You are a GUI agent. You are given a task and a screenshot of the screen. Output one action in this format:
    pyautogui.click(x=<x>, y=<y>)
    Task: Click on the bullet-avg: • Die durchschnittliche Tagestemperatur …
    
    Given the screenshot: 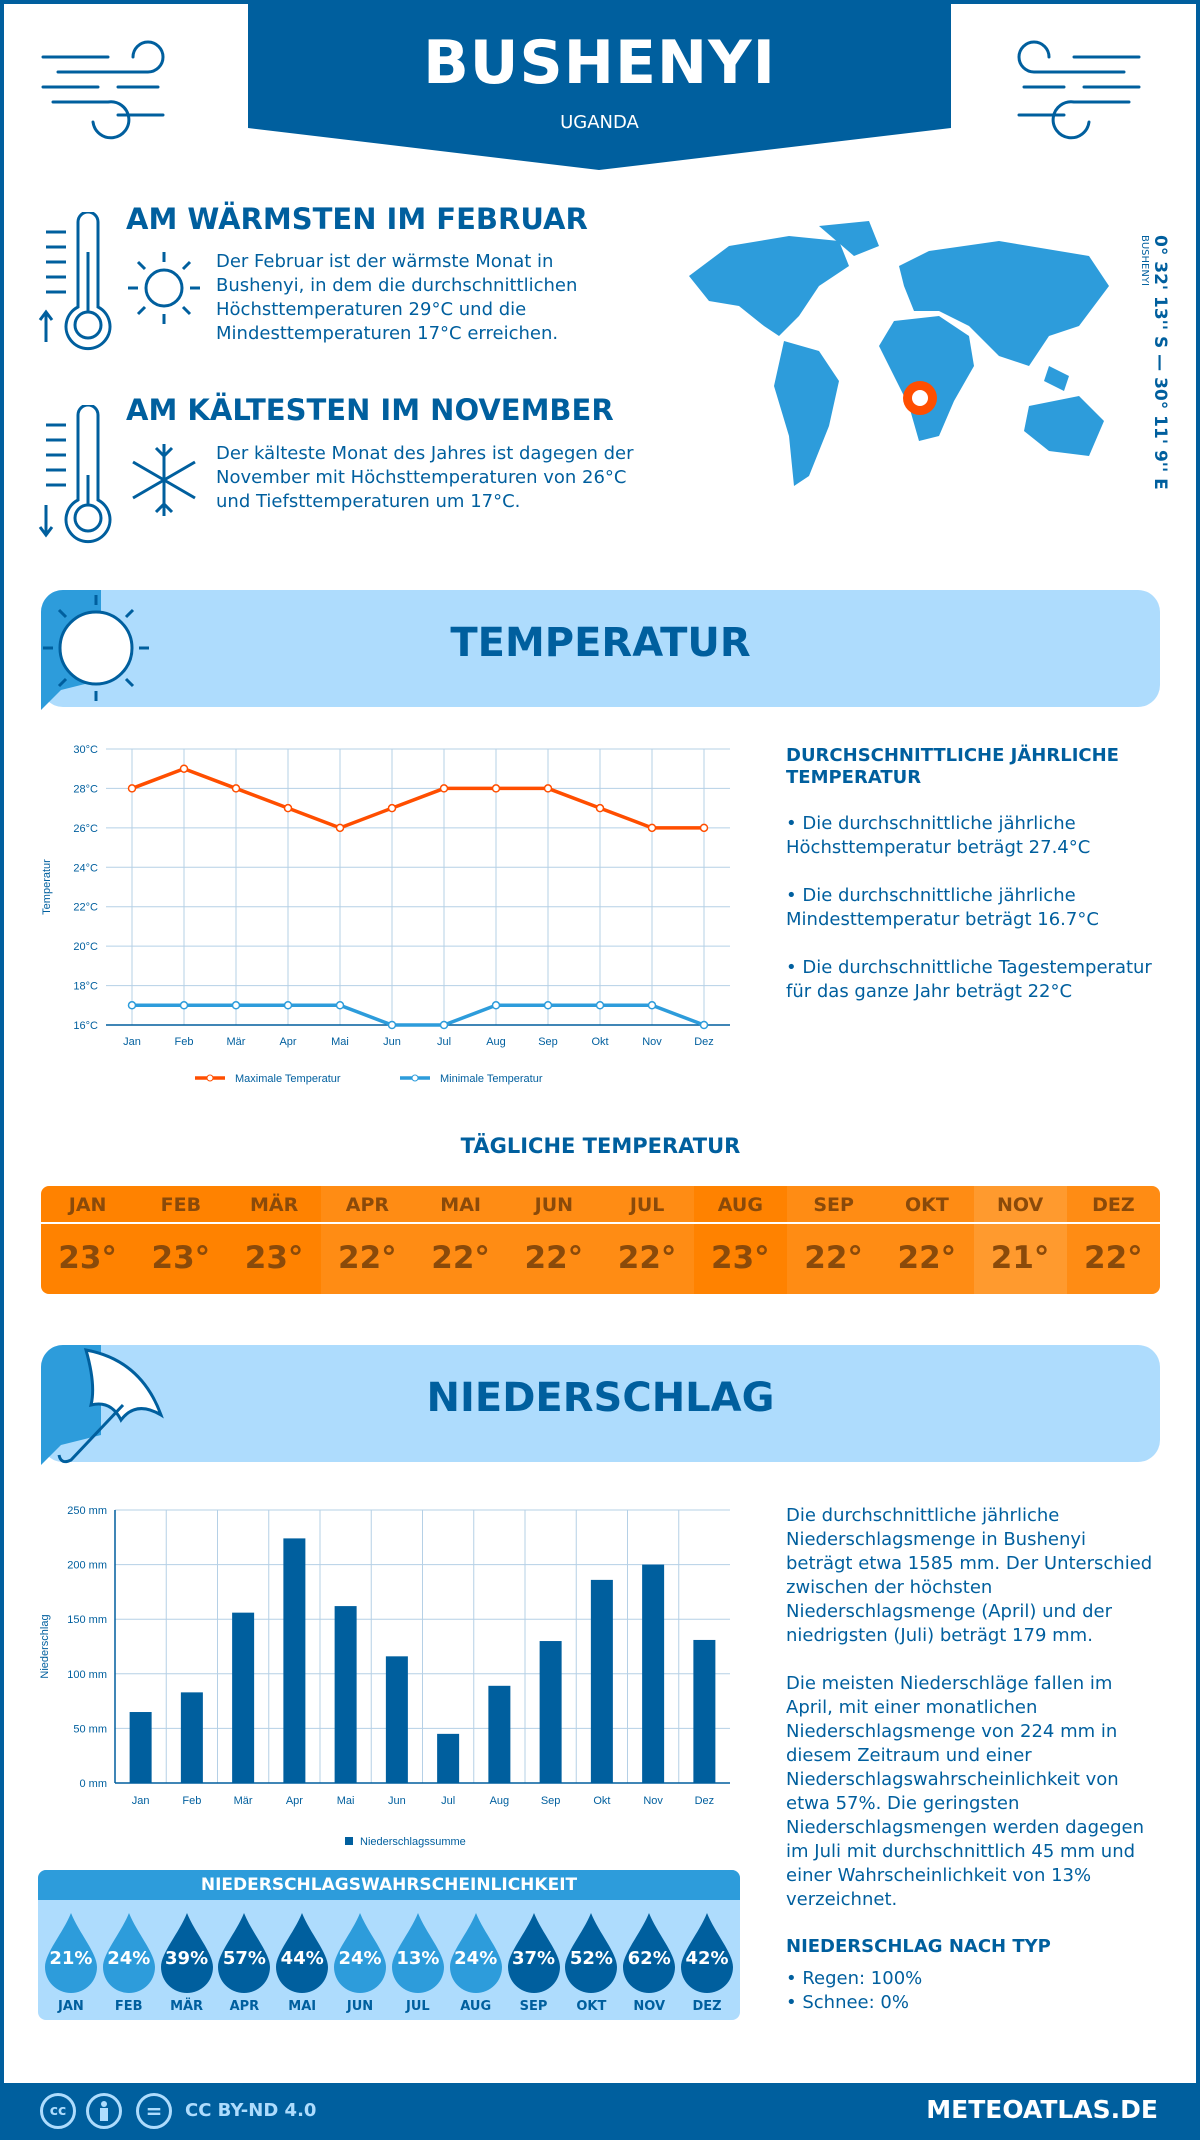 What is the action you would take?
    pyautogui.click(x=969, y=979)
    